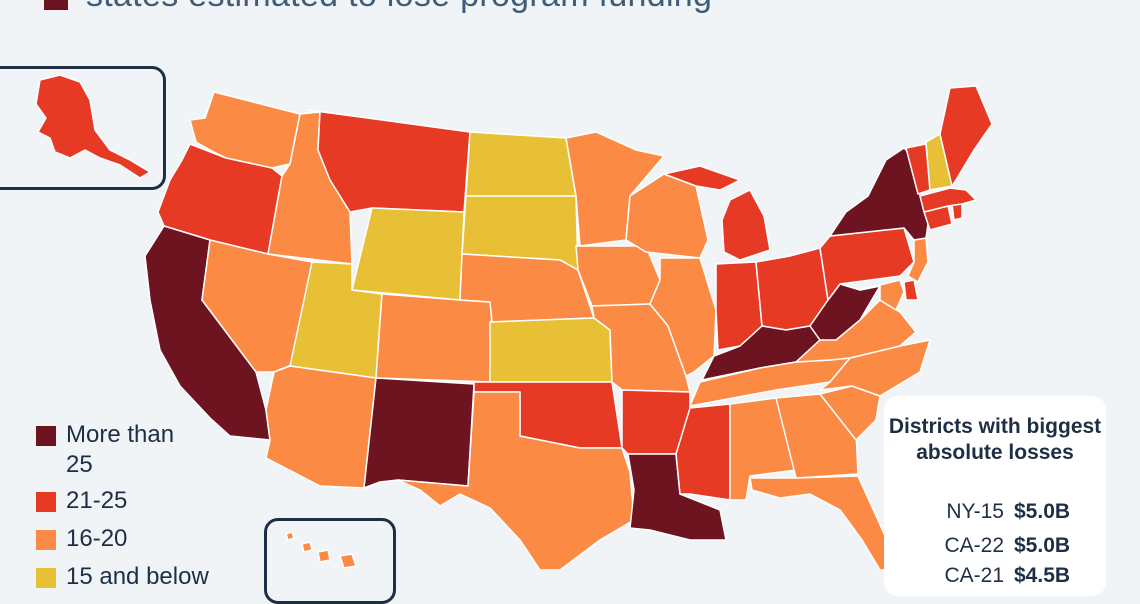 Image resolution: width=1140 pixels, height=604 pixels. I want to click on district-row: CA-21 $4.5B, so click(995, 579).